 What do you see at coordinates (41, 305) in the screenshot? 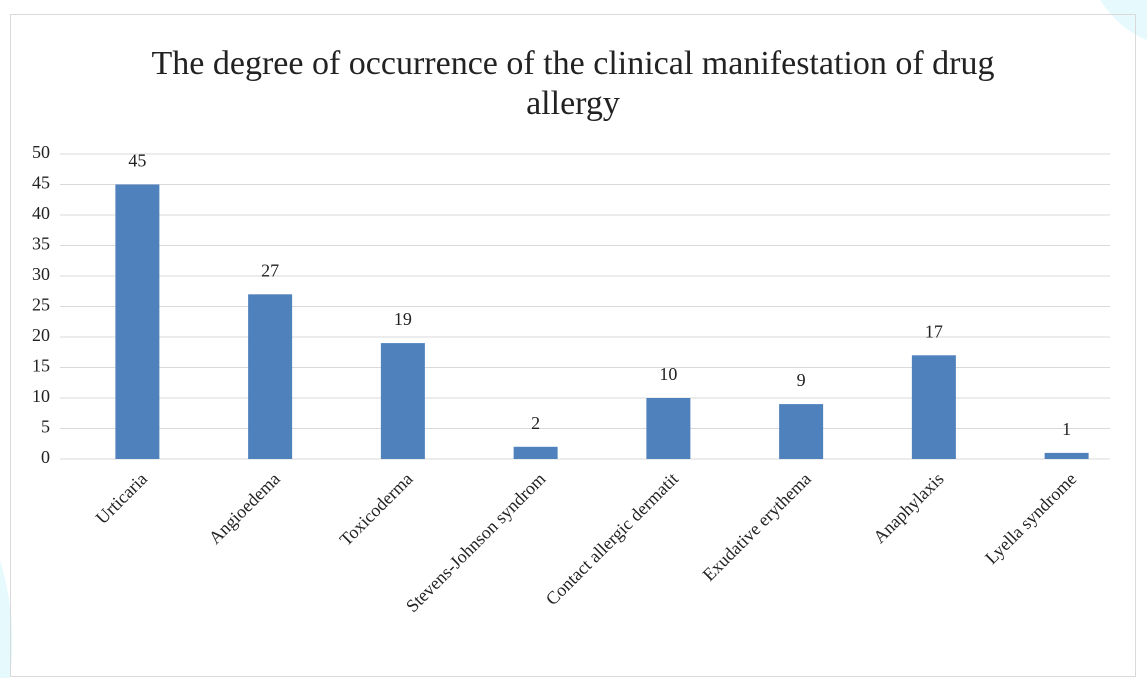
I see `y-tick-label: 25` at bounding box center [41, 305].